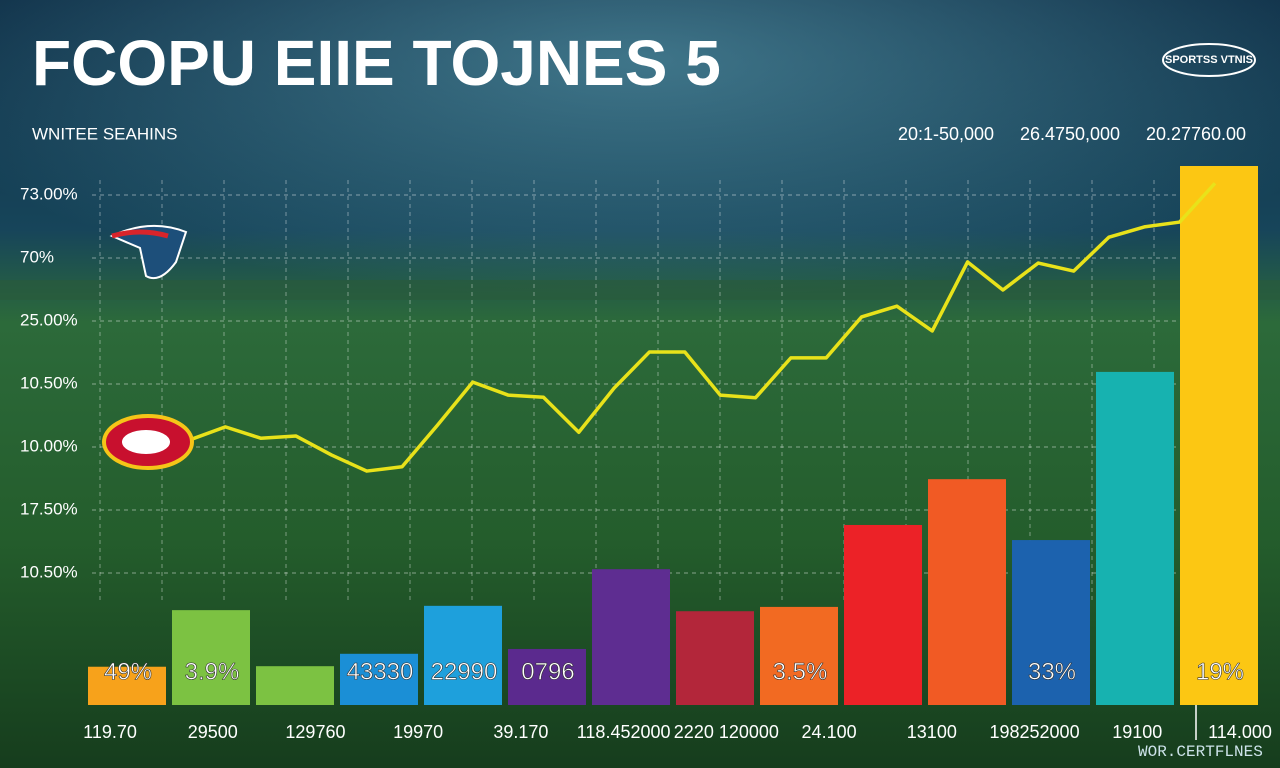 The height and width of the screenshot is (768, 1280). What do you see at coordinates (49, 508) in the screenshot?
I see `y-tick-label: 17.50%` at bounding box center [49, 508].